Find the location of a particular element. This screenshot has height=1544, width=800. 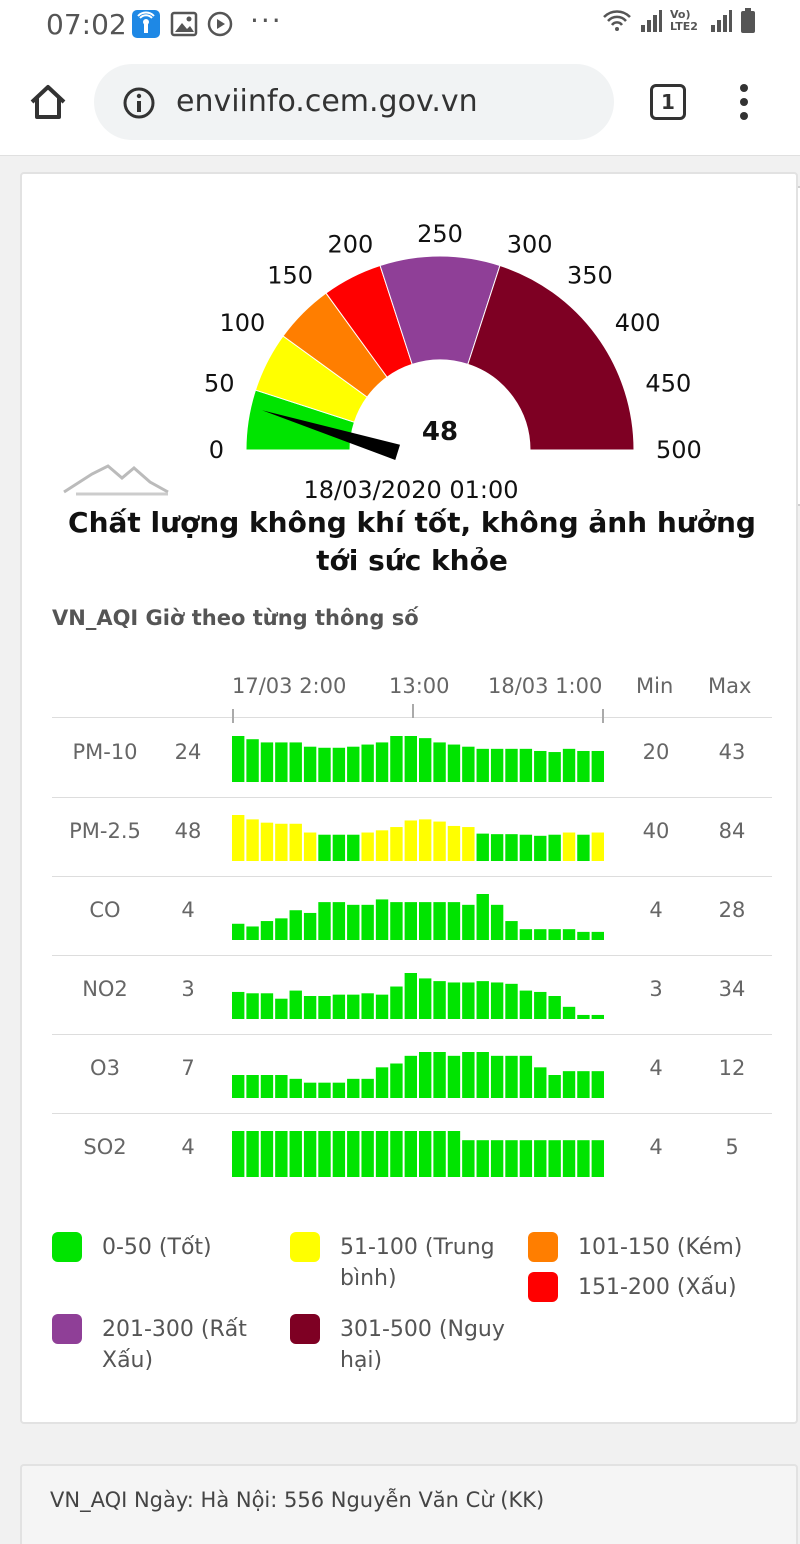

overflow-menu-icon is located at coordinates (744, 102).